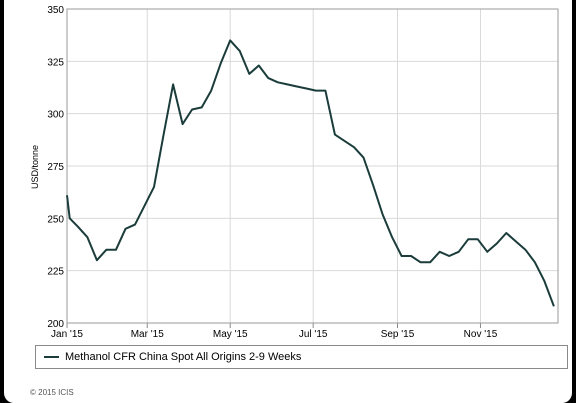 The width and height of the screenshot is (576, 403). I want to click on y-tick-label: 350, so click(55, 10).